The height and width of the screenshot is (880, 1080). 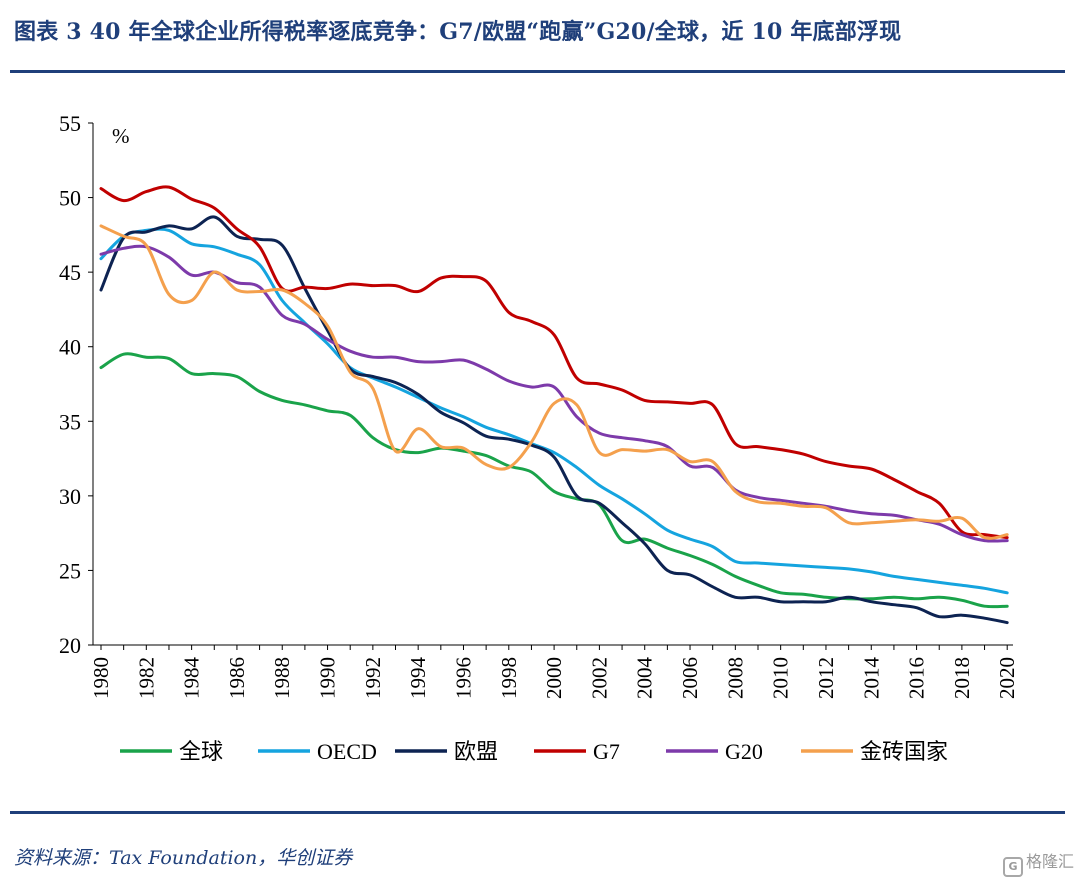 What do you see at coordinates (146, 678) in the screenshot?
I see `x-tick-label: 1982` at bounding box center [146, 678].